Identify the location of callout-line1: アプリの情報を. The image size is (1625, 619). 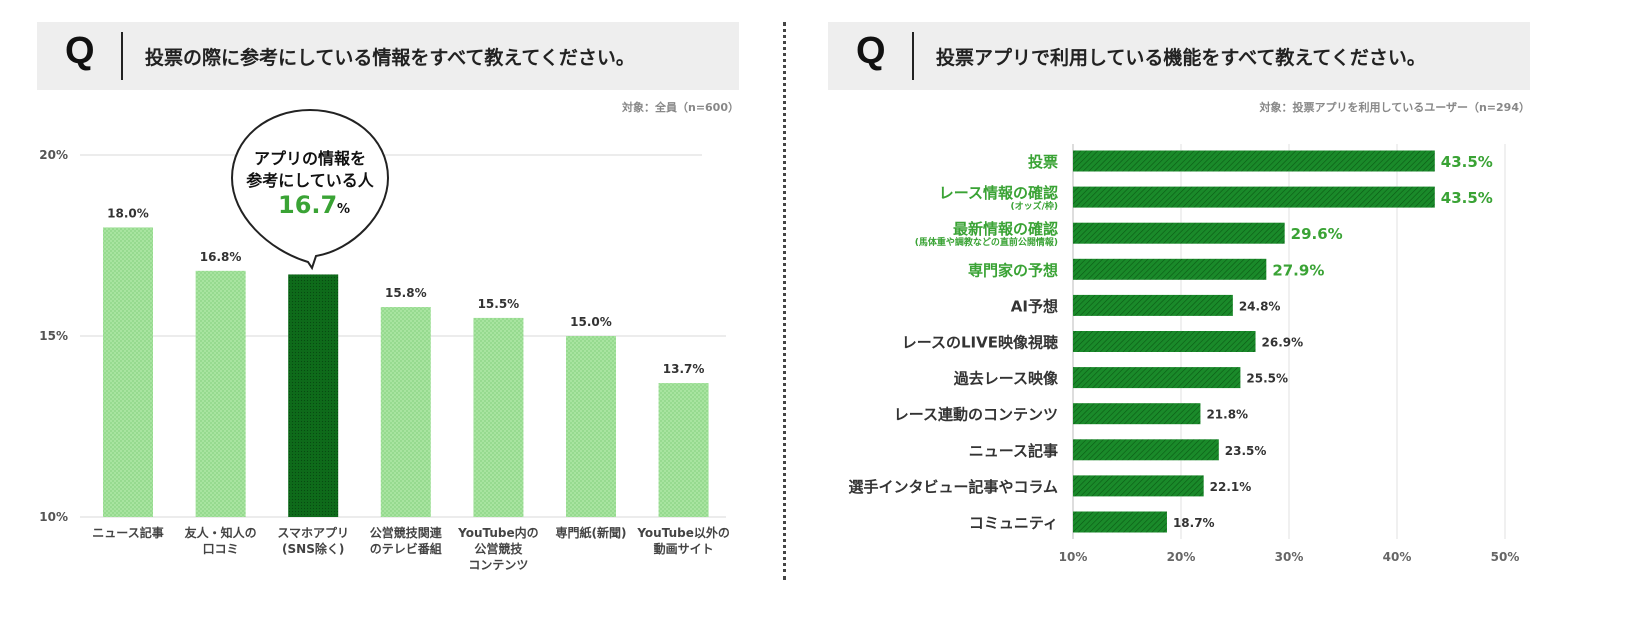
(310, 158).